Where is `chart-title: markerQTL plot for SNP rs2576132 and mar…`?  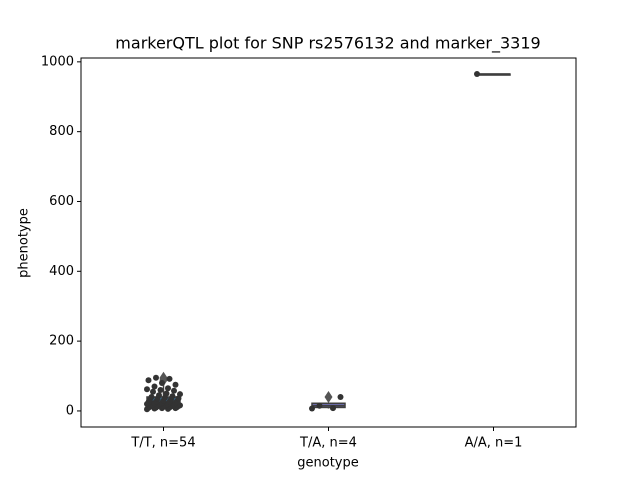 chart-title: markerQTL plot for SNP rs2576132 and mar… is located at coordinates (327, 44).